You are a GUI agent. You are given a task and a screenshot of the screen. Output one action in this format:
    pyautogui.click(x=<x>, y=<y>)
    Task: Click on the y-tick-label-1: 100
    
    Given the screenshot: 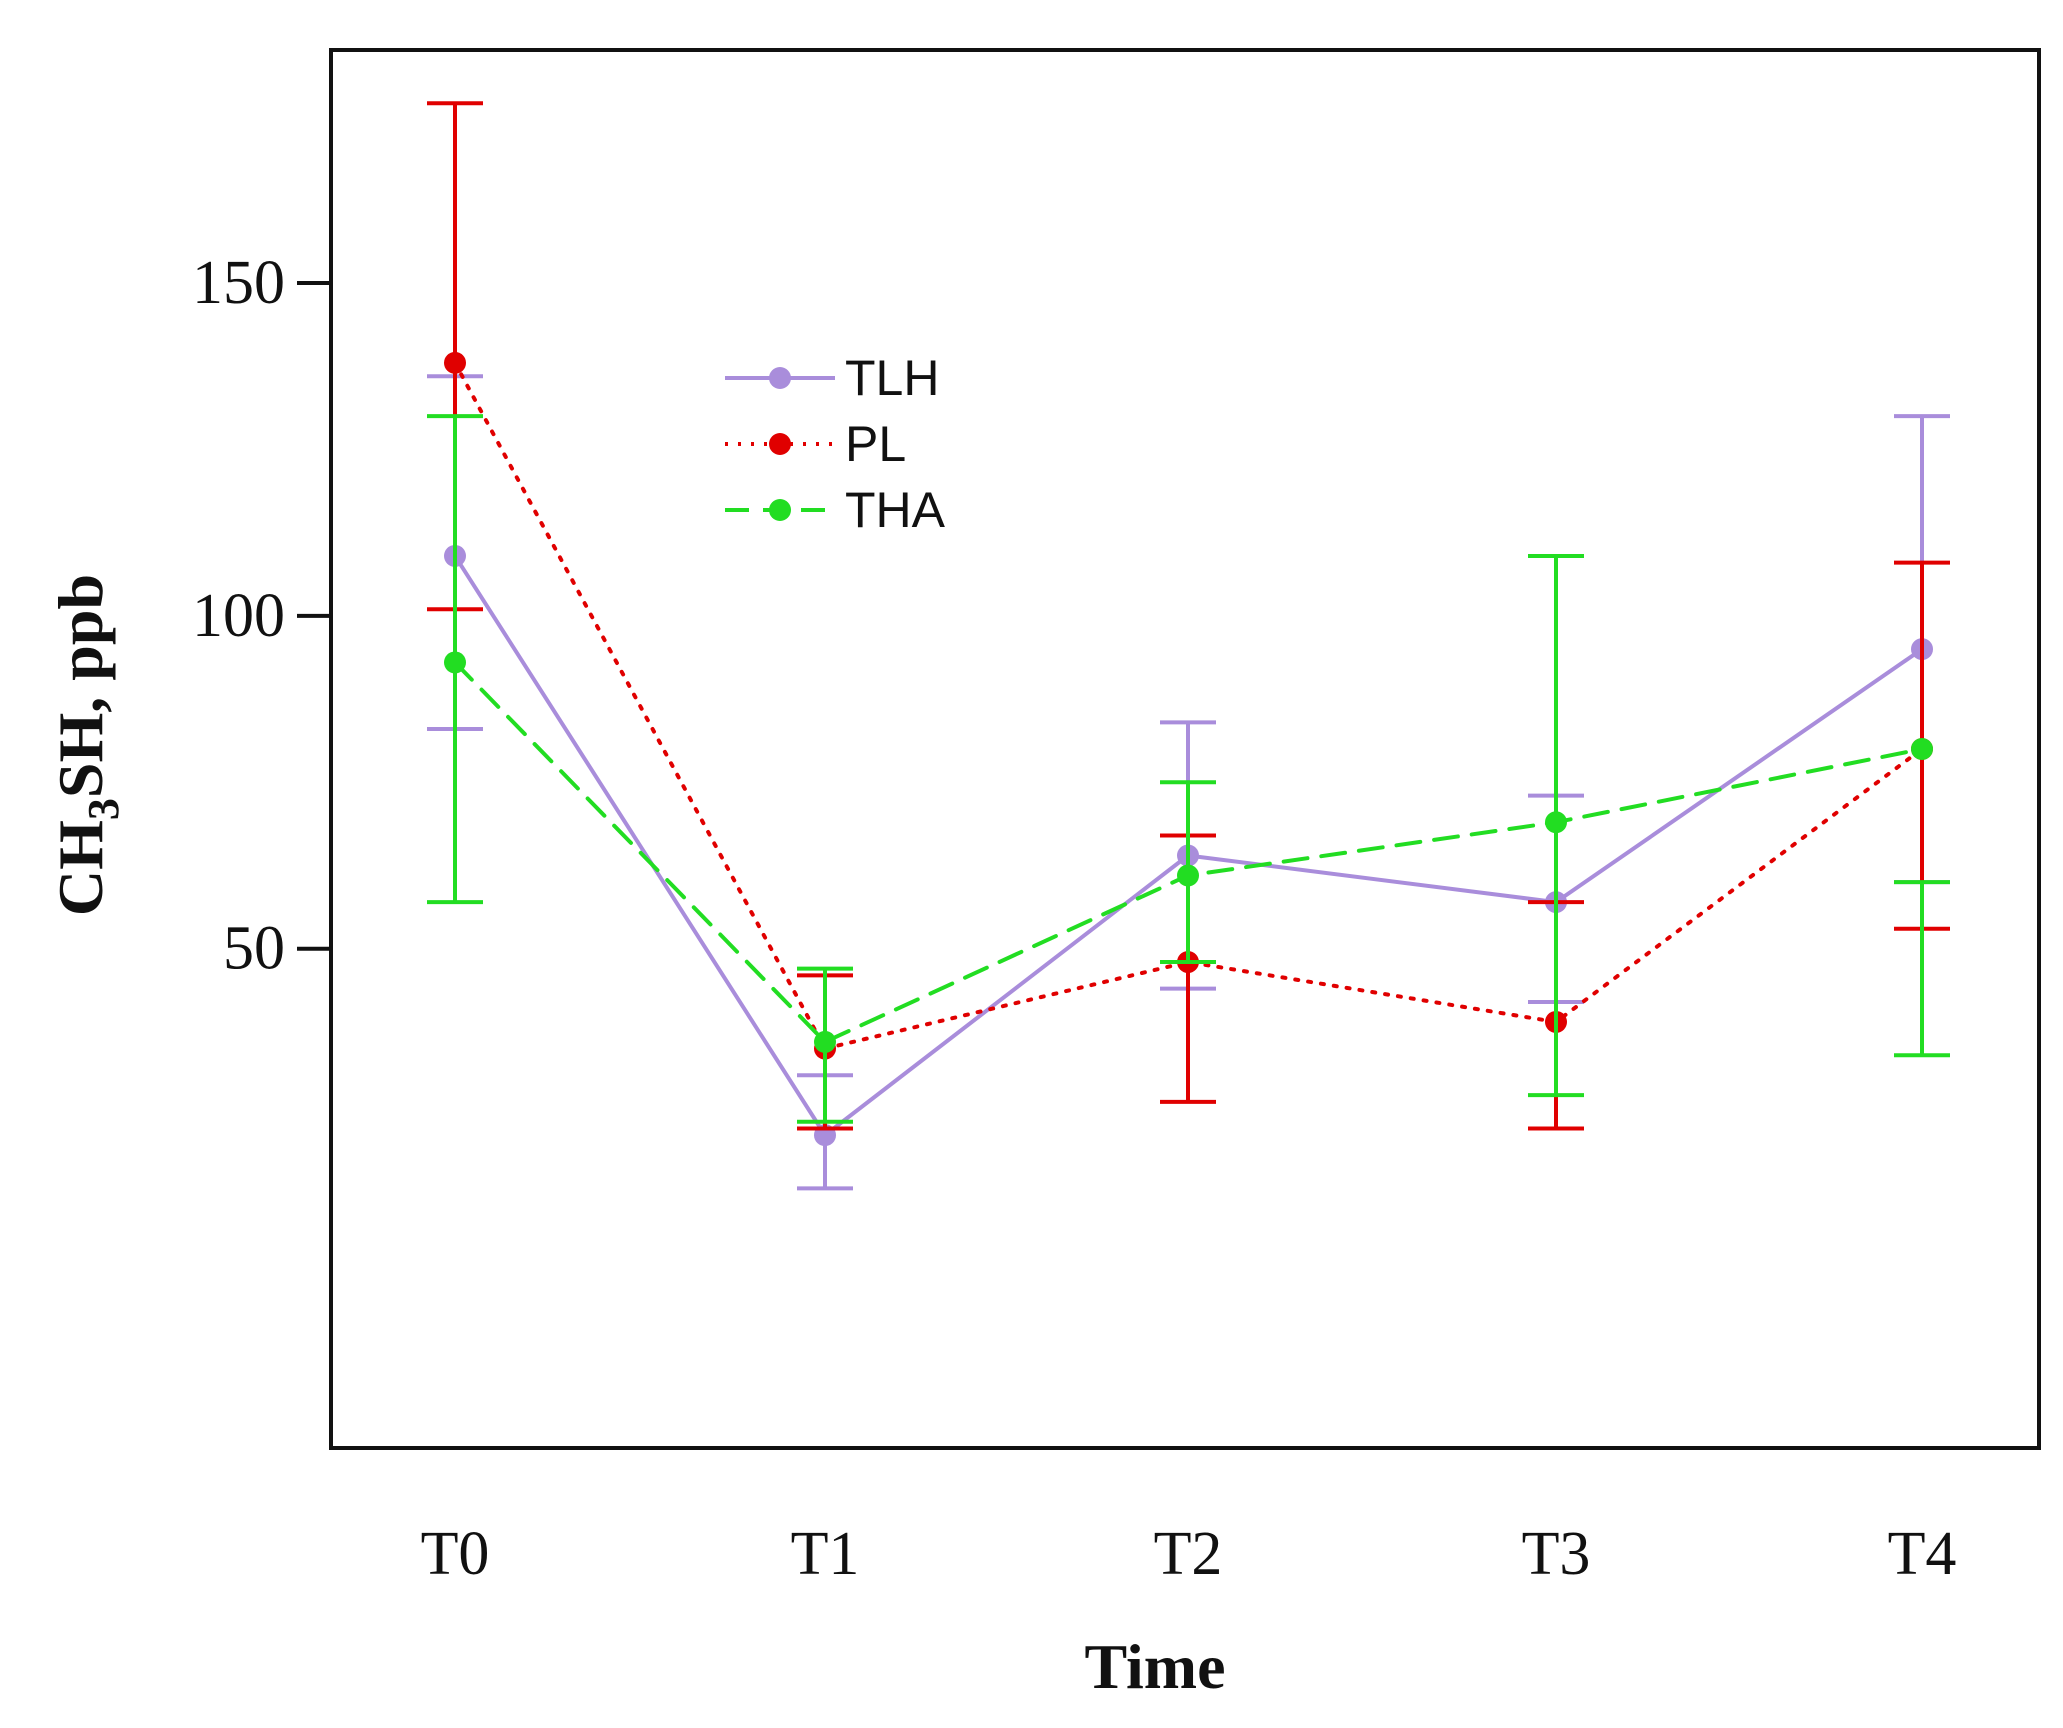 What is the action you would take?
    pyautogui.click(x=238, y=616)
    